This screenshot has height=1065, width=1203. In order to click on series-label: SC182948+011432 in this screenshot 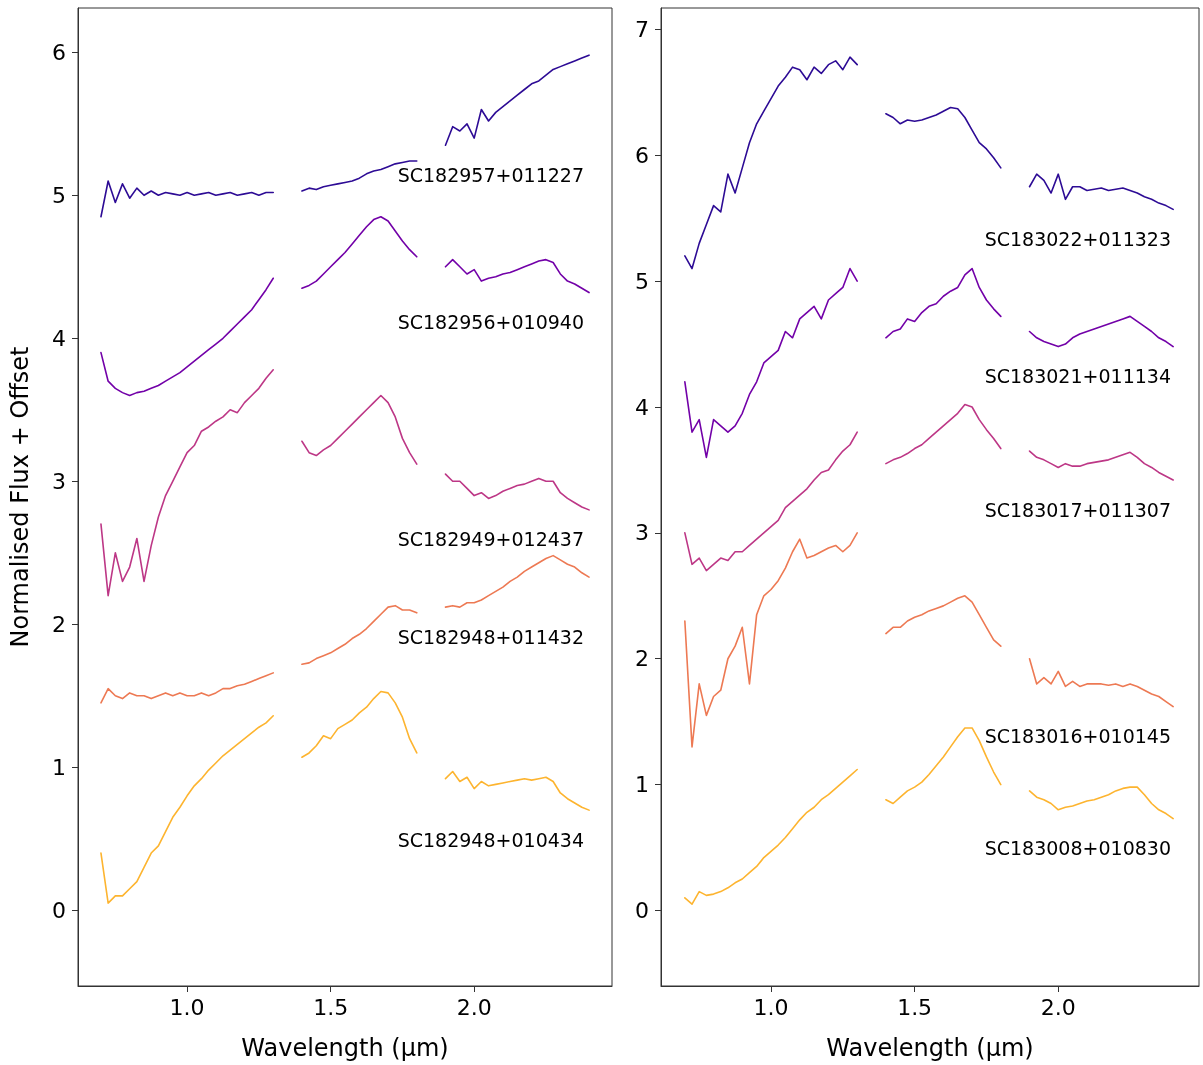, I will do `click(490, 636)`.